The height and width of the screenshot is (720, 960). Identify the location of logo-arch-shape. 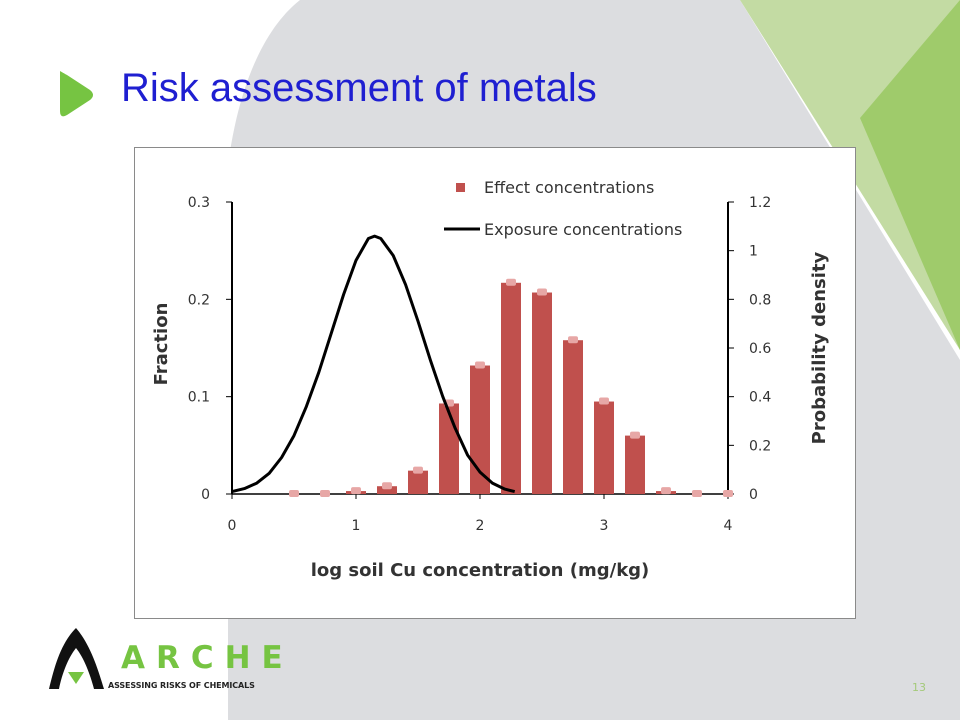
(76, 658).